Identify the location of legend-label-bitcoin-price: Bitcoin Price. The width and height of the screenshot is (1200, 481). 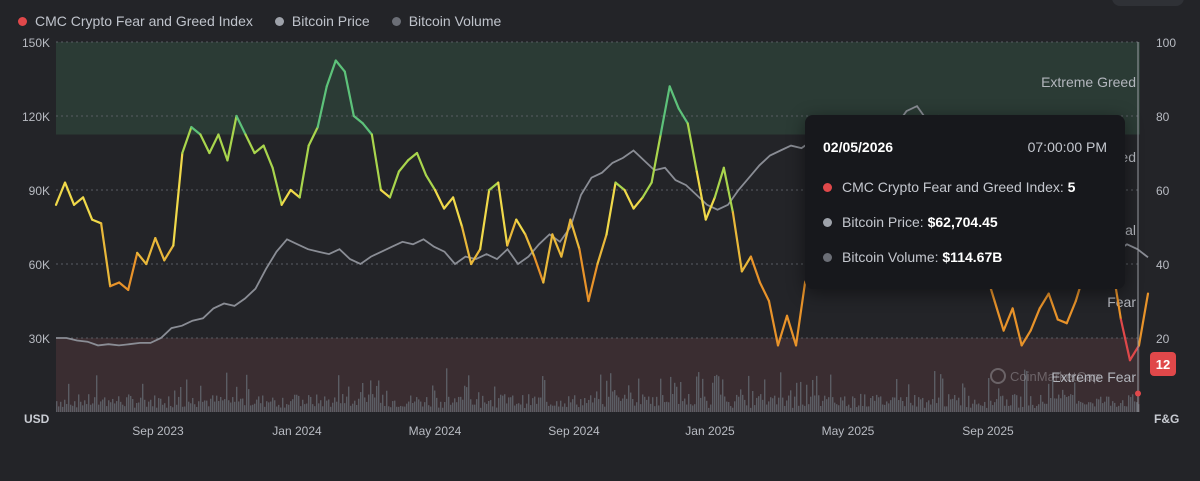
(330, 21).